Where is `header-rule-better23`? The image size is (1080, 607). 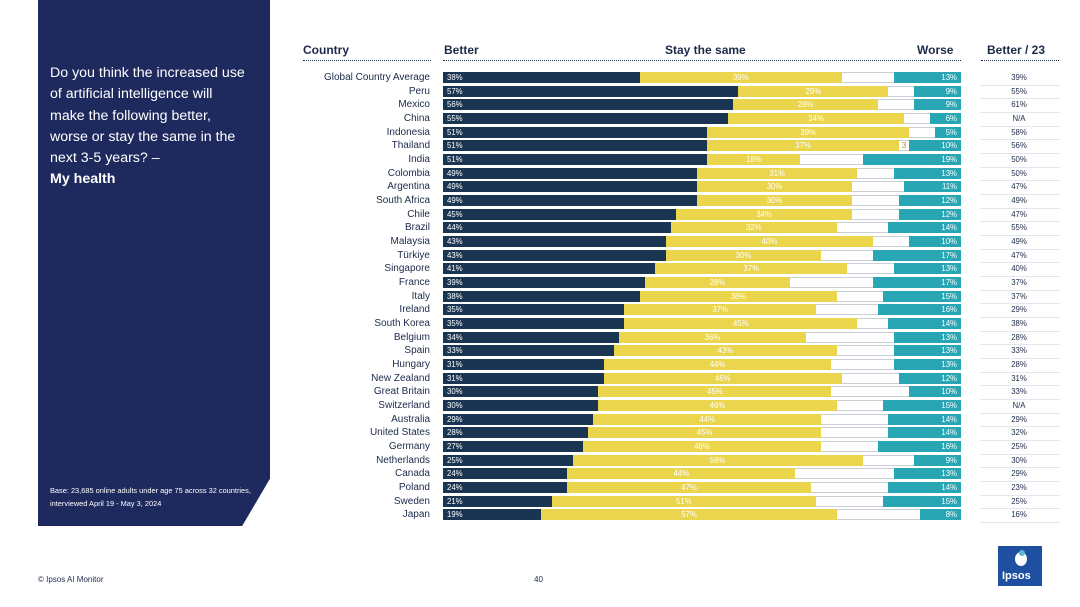 header-rule-better23 is located at coordinates (1020, 60).